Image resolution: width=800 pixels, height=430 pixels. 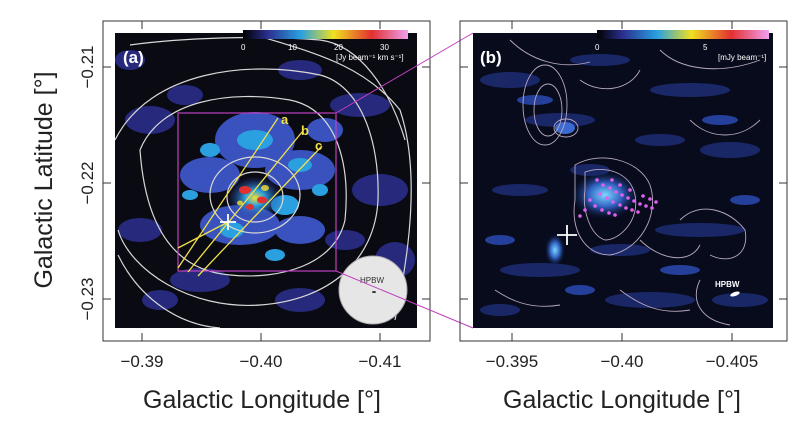 I want to click on panel-a-ylabel: Galactic Latitude [°], so click(x=44, y=179).